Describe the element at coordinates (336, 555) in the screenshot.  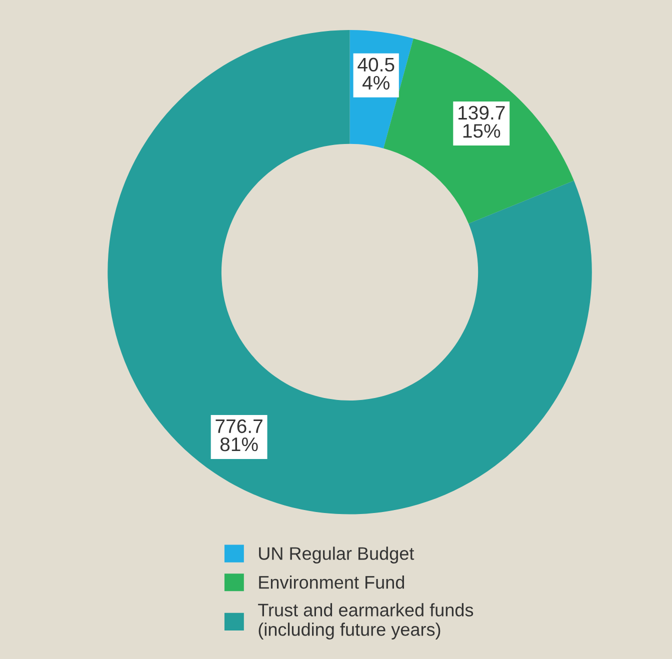
I see `legend-label: UN Regular Budget` at that location.